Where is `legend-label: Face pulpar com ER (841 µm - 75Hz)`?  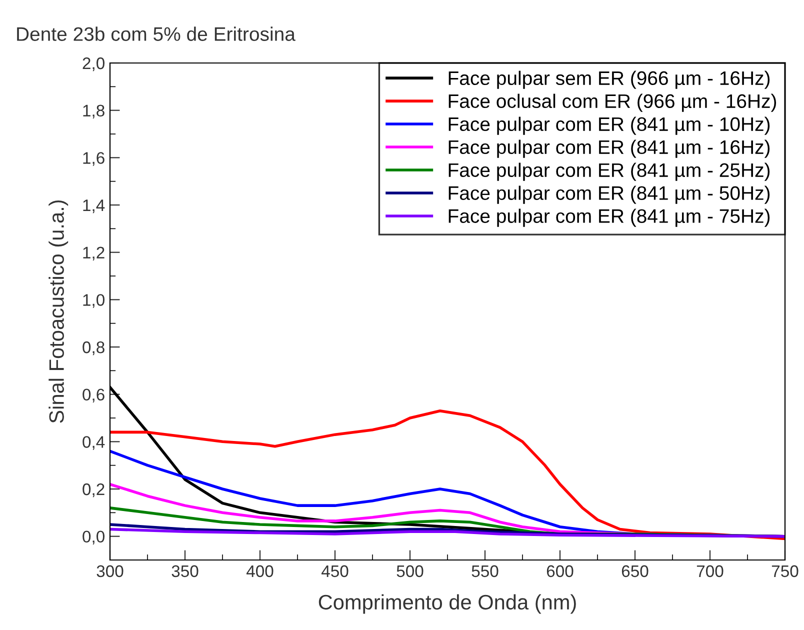
legend-label: Face pulpar com ER (841 µm - 75Hz) is located at coordinates (609, 217).